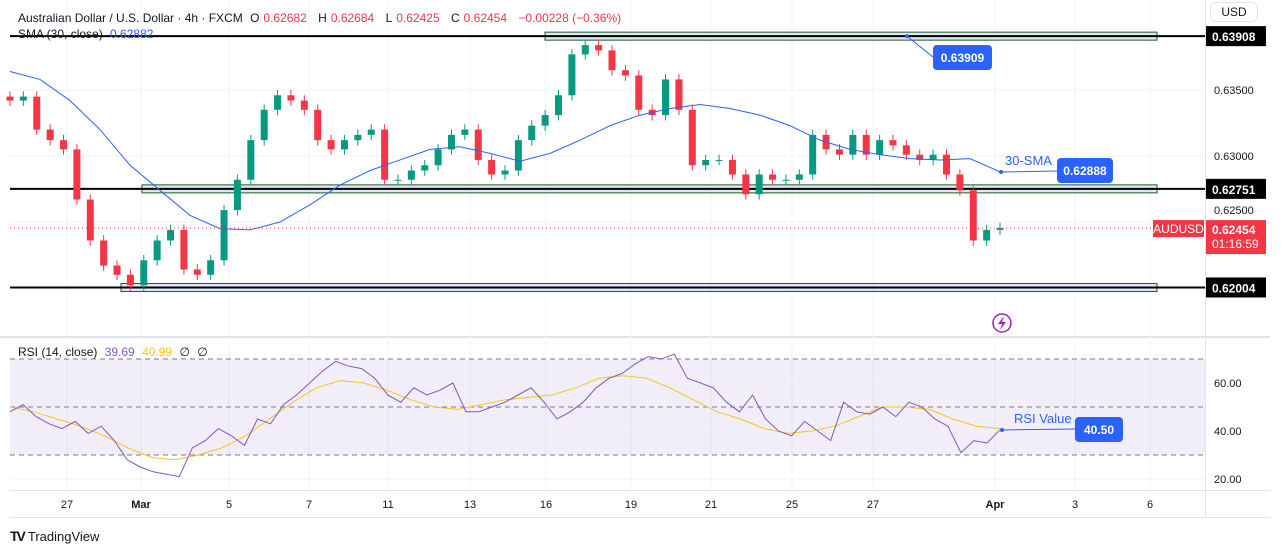 The width and height of the screenshot is (1281, 554). I want to click on brand-name: TradingView, so click(63, 536).